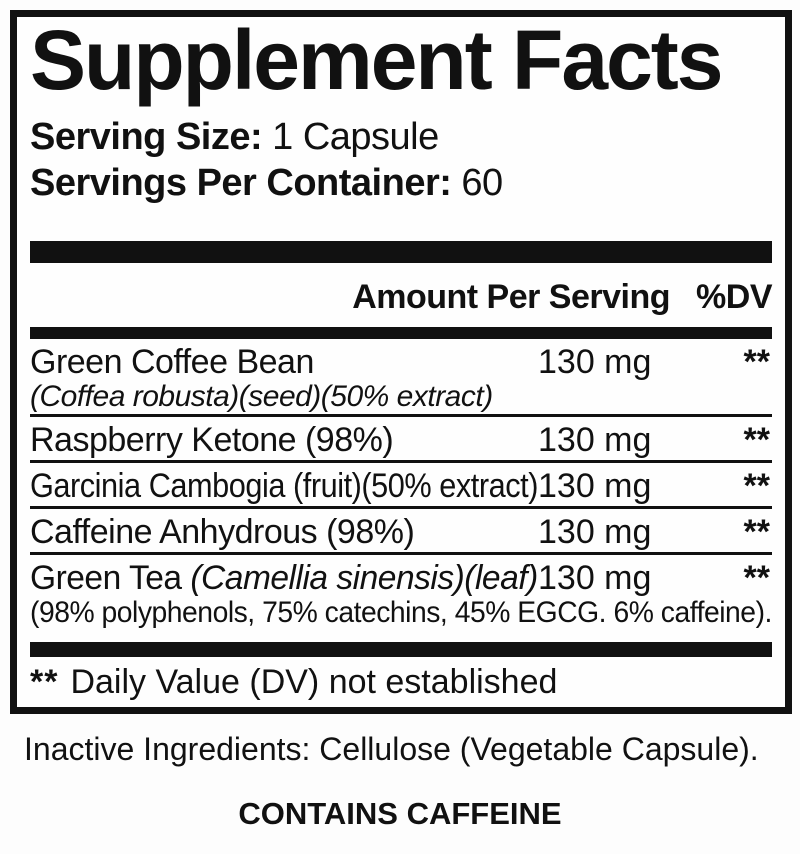 This screenshot has width=800, height=854. I want to click on ingredient-row: Caffeine Anhydrous (98%) 130 mg **, so click(401, 532).